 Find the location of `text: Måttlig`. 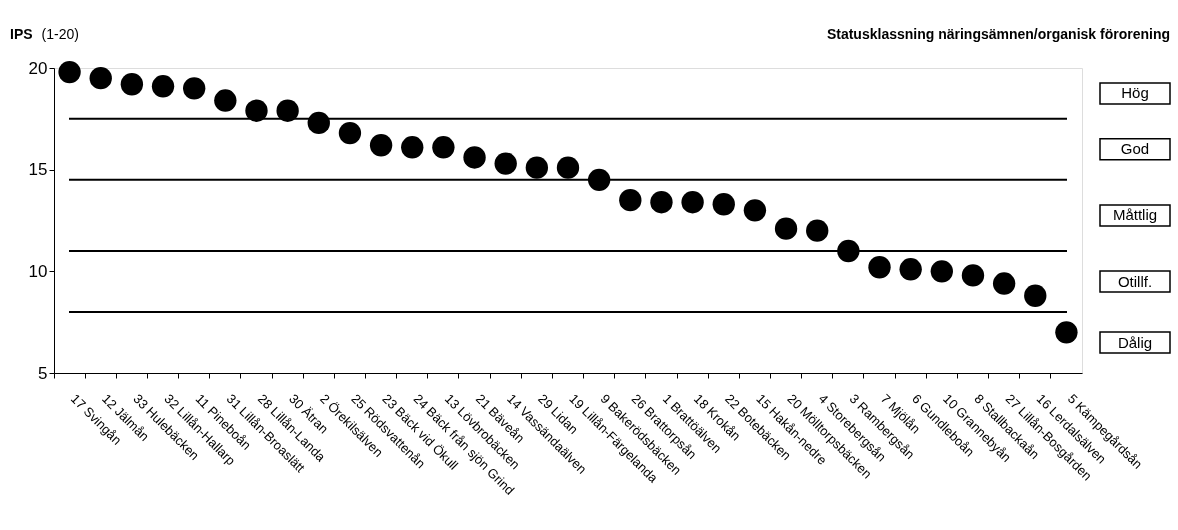

text: Måttlig is located at coordinates (1135, 215).